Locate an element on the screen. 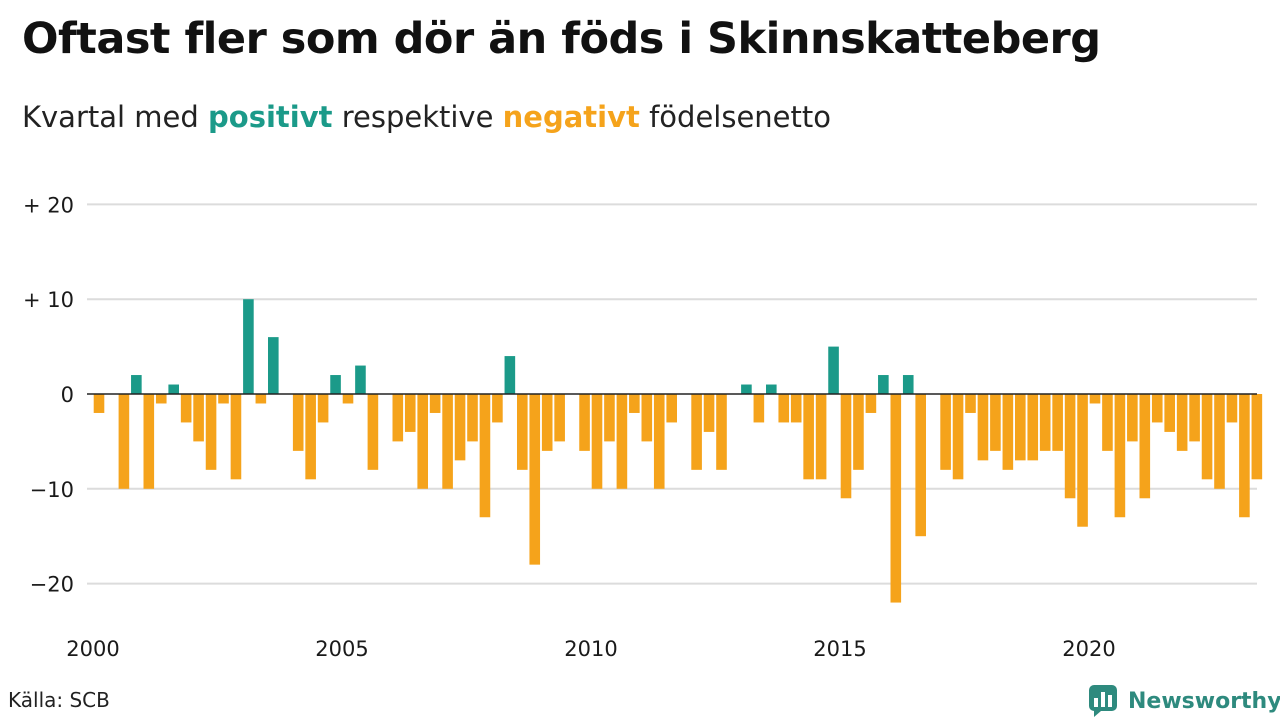 This screenshot has height=720, width=1280. x-tick-label: 2000 is located at coordinates (92, 649).